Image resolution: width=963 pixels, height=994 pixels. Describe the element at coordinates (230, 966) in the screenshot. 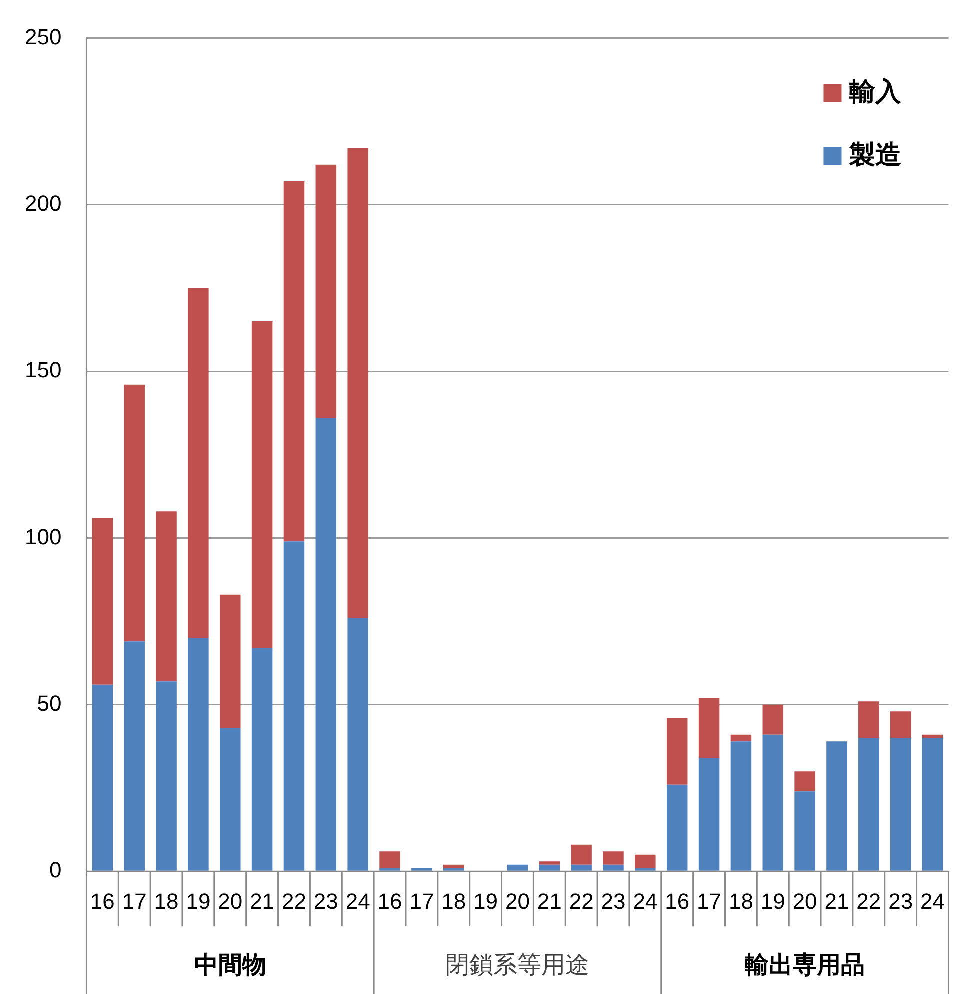

I see `text: 中間物` at that location.